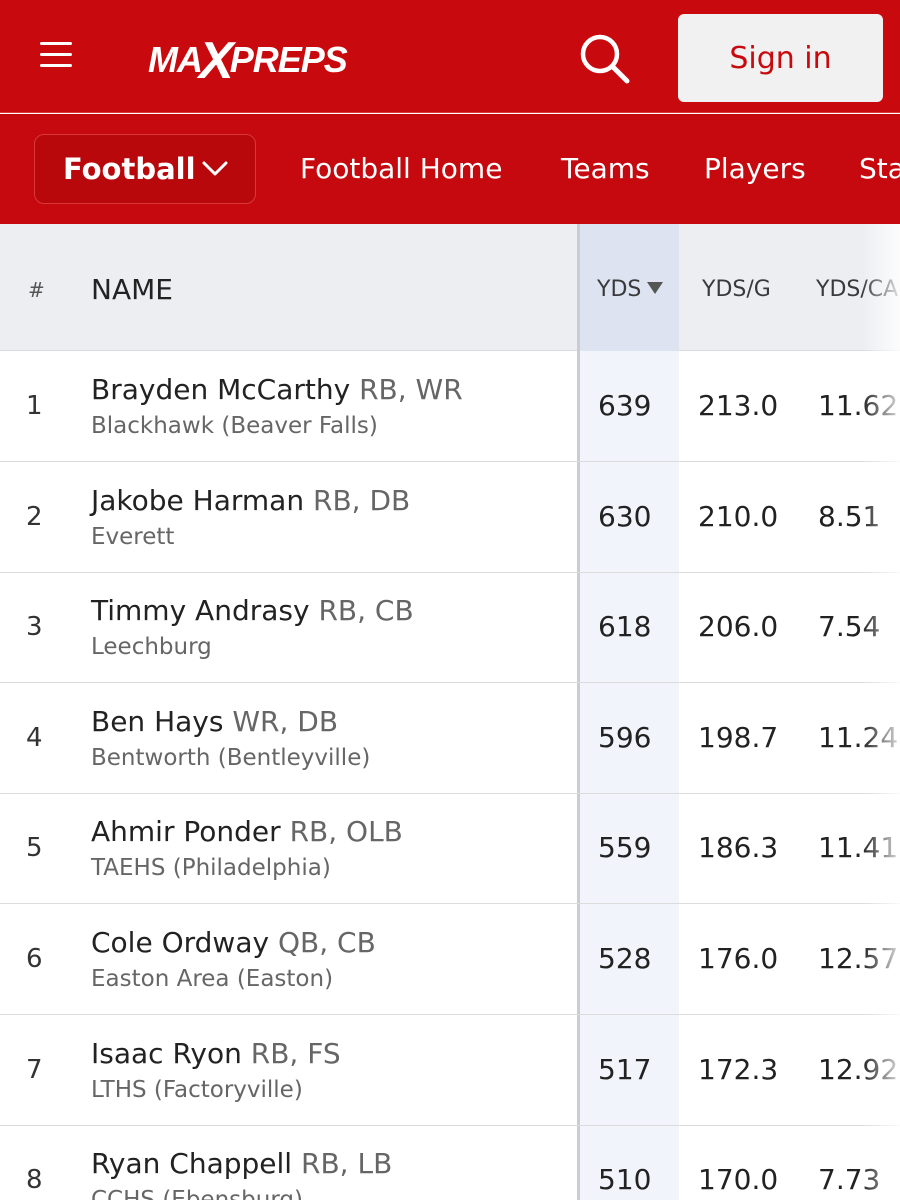  What do you see at coordinates (361, 500) in the screenshot?
I see `player-positions: RB, DB` at bounding box center [361, 500].